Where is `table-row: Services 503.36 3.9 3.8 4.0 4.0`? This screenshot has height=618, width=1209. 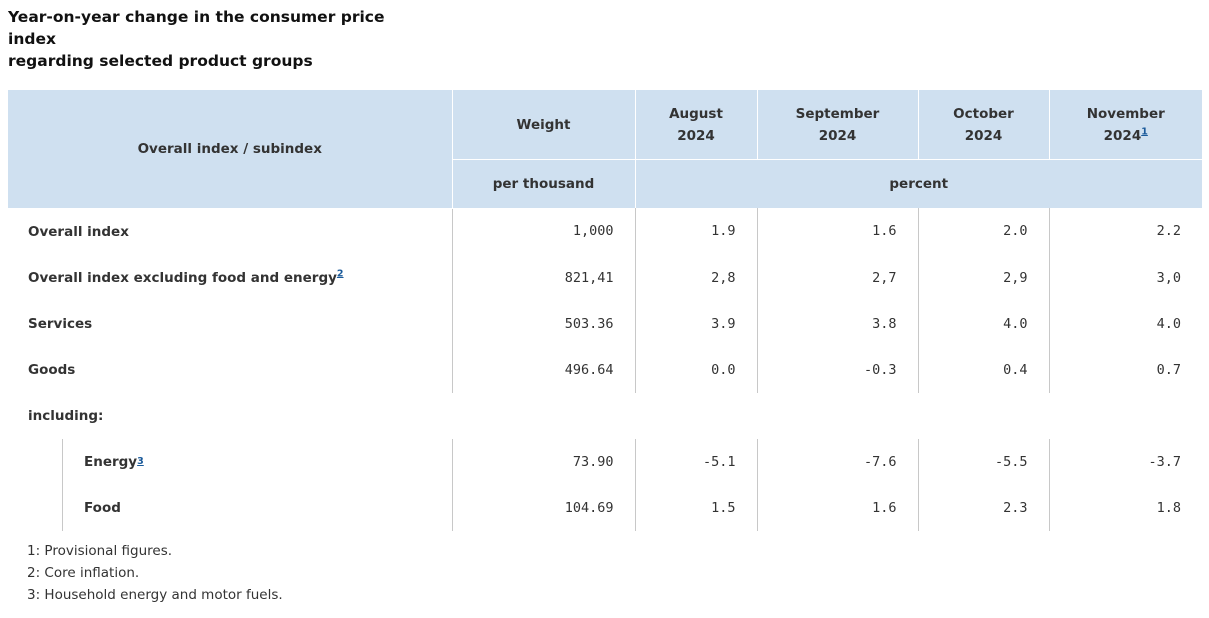 table-row: Services 503.36 3.9 3.8 4.0 4.0 is located at coordinates (605, 323).